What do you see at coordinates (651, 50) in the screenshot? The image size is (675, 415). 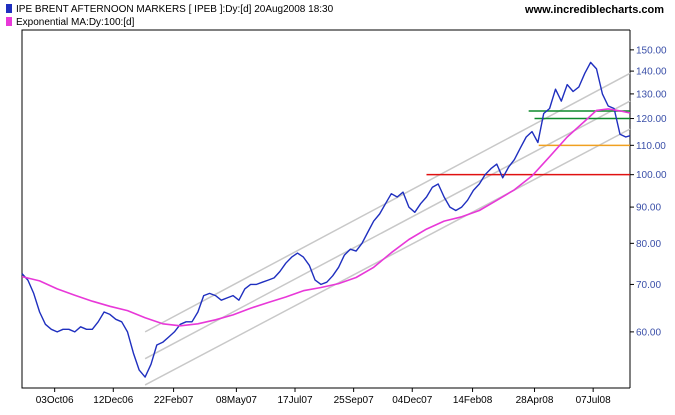 I see `y-tick-label: 150.00` at bounding box center [651, 50].